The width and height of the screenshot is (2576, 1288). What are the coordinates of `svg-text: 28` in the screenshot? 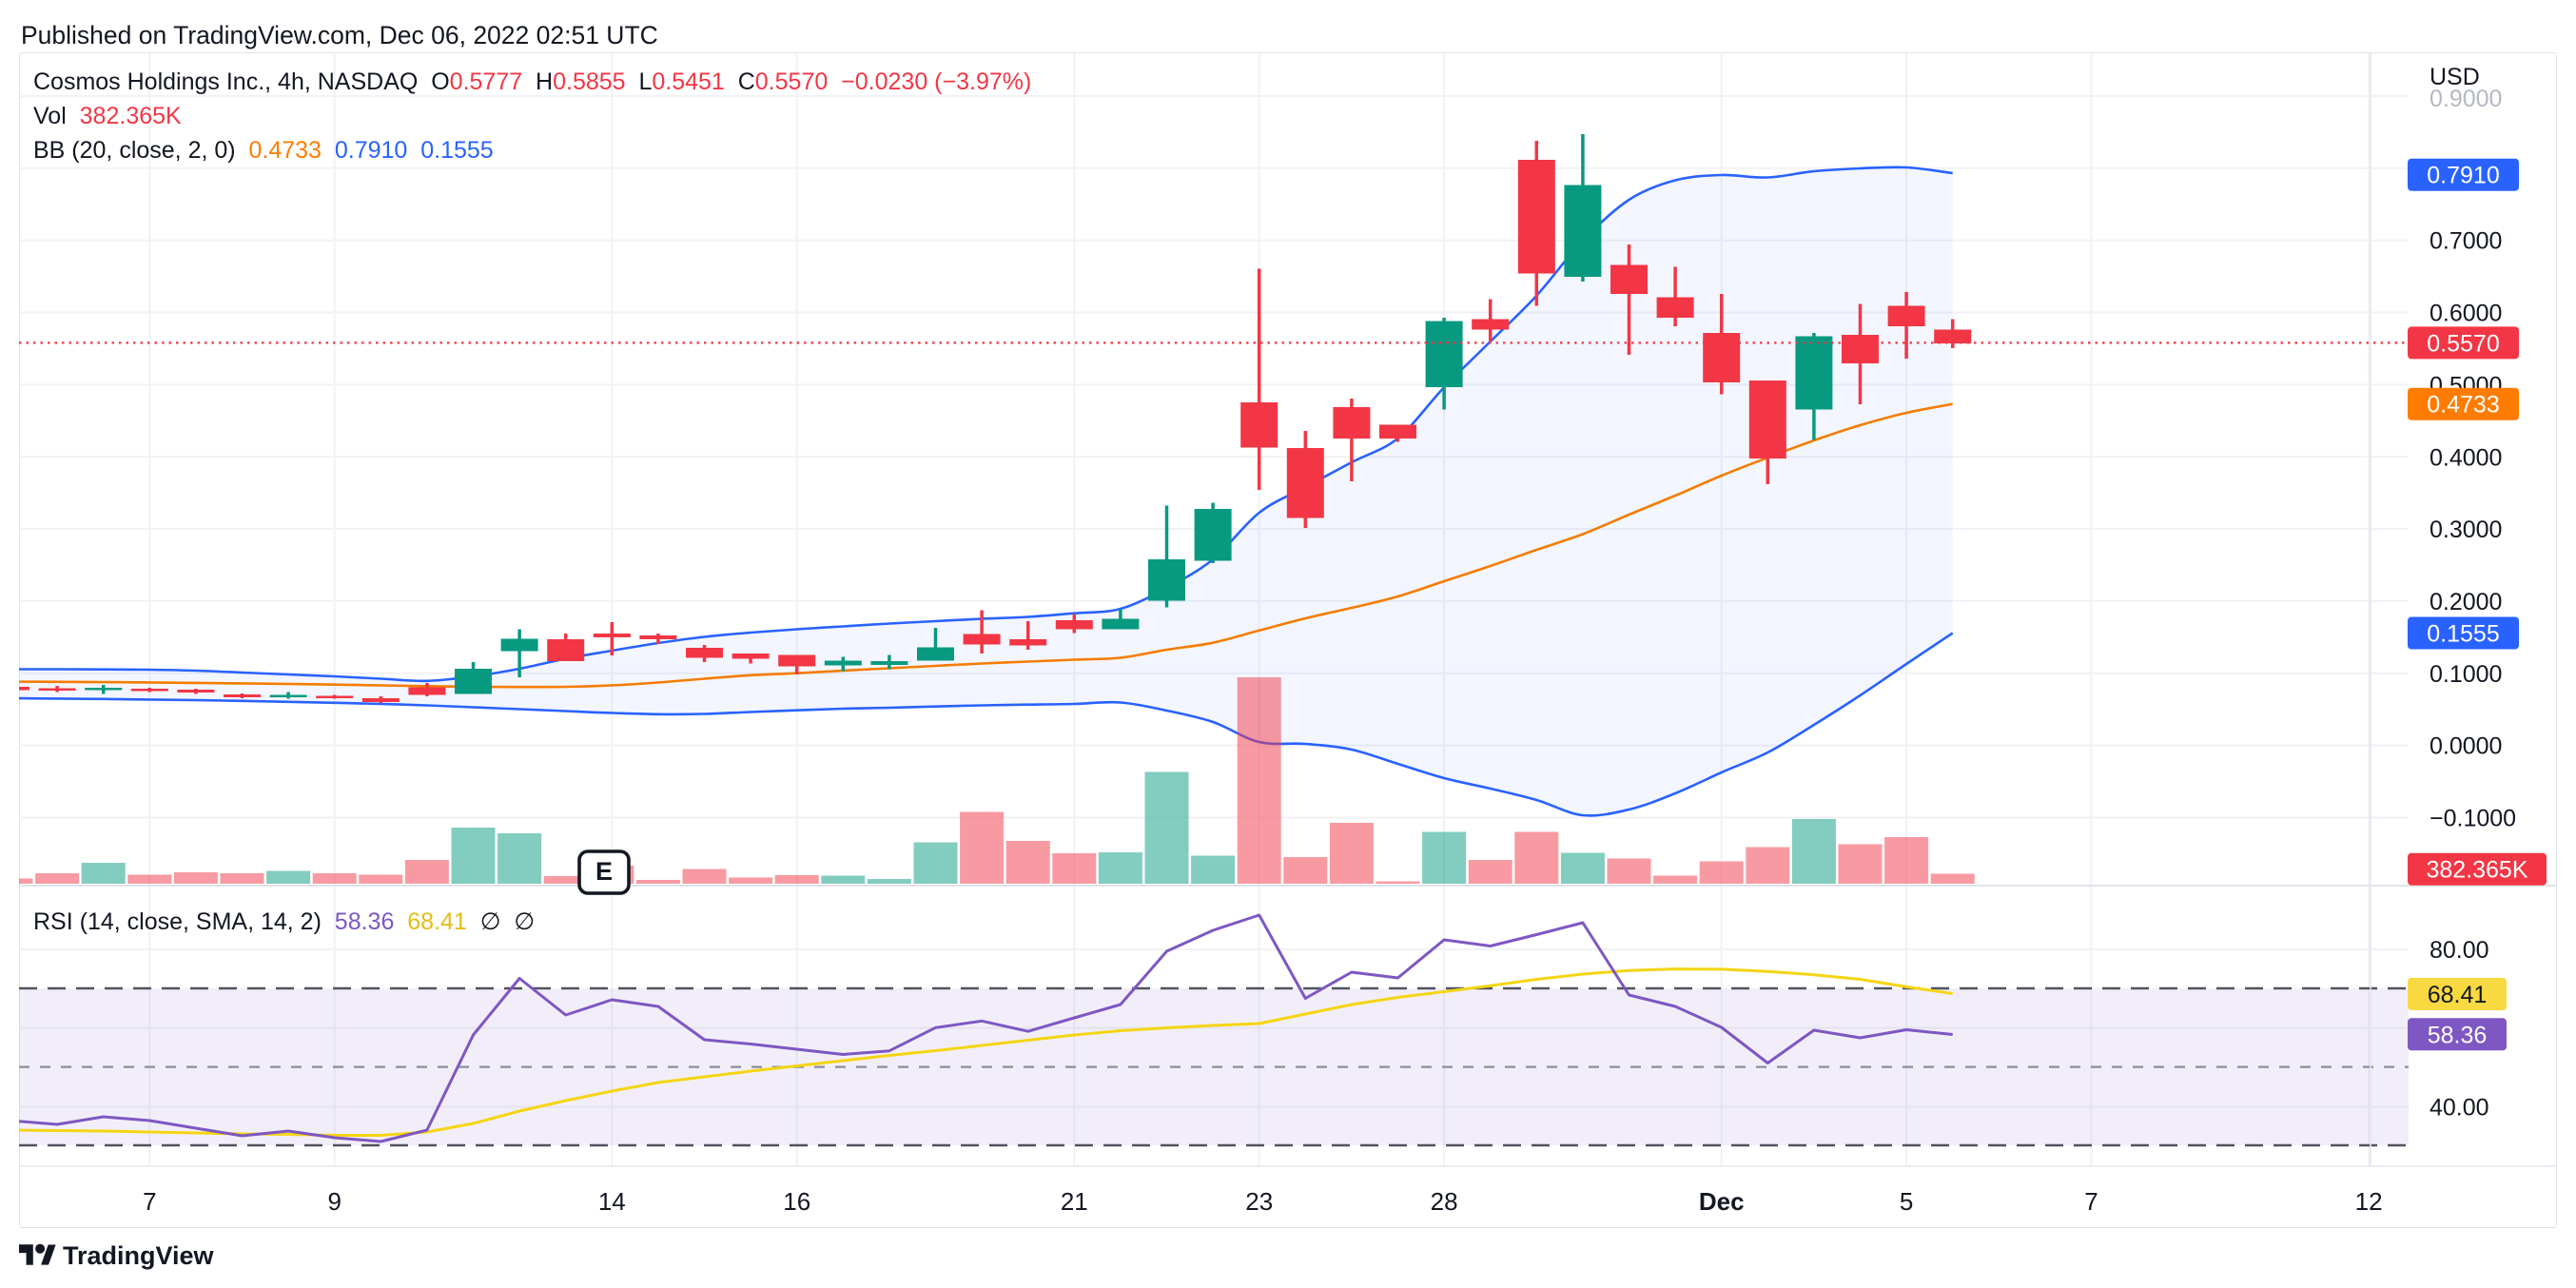 It's located at (1444, 1202).